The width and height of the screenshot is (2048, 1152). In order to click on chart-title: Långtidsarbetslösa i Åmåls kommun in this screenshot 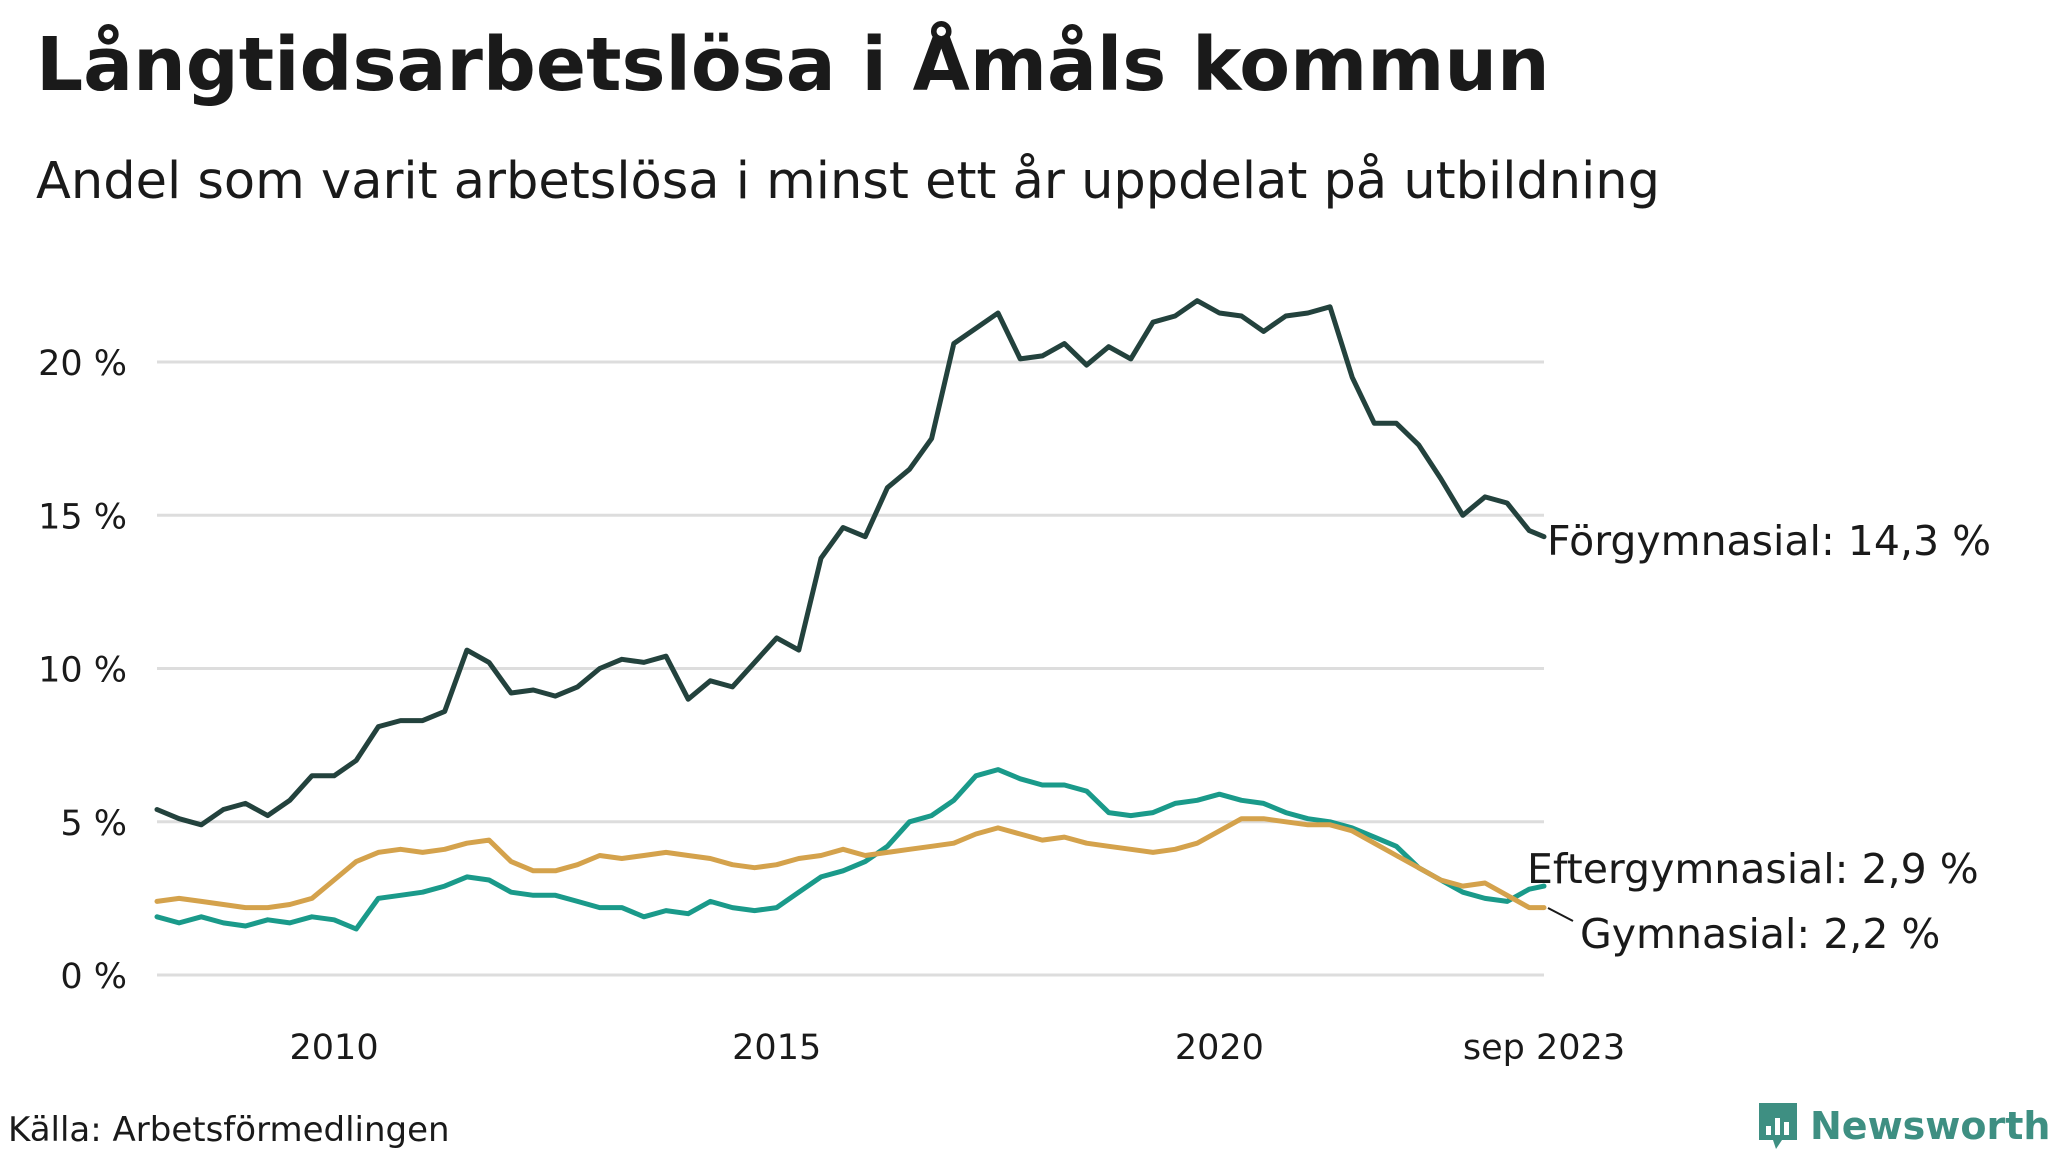, I will do `click(793, 65)`.